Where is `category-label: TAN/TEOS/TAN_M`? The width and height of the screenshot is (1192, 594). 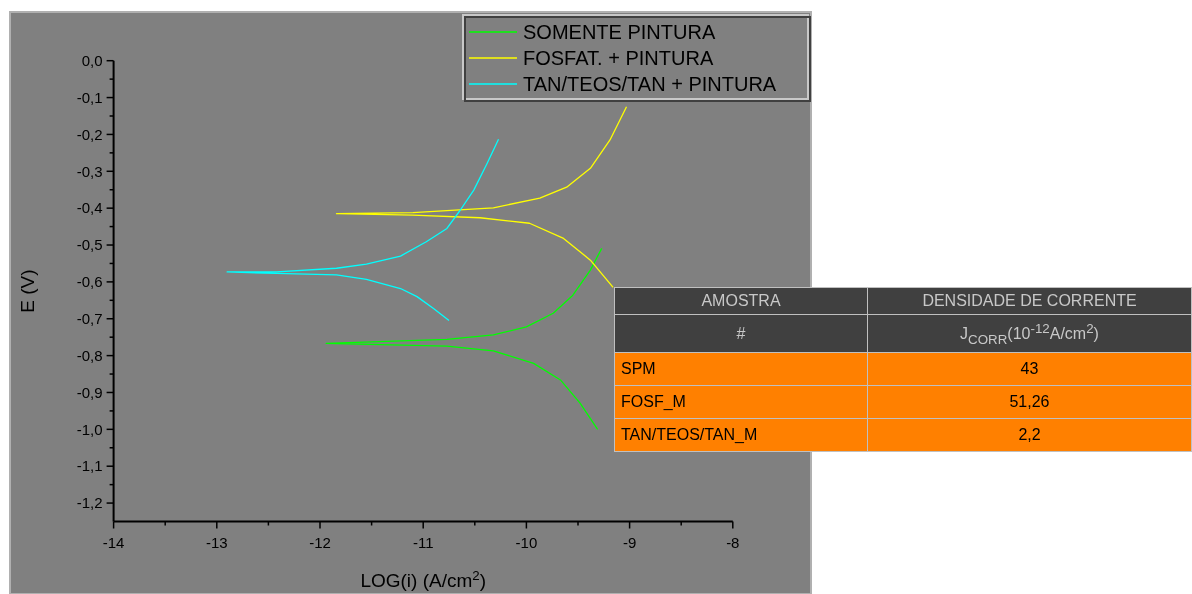
category-label: TAN/TEOS/TAN_M is located at coordinates (741, 435).